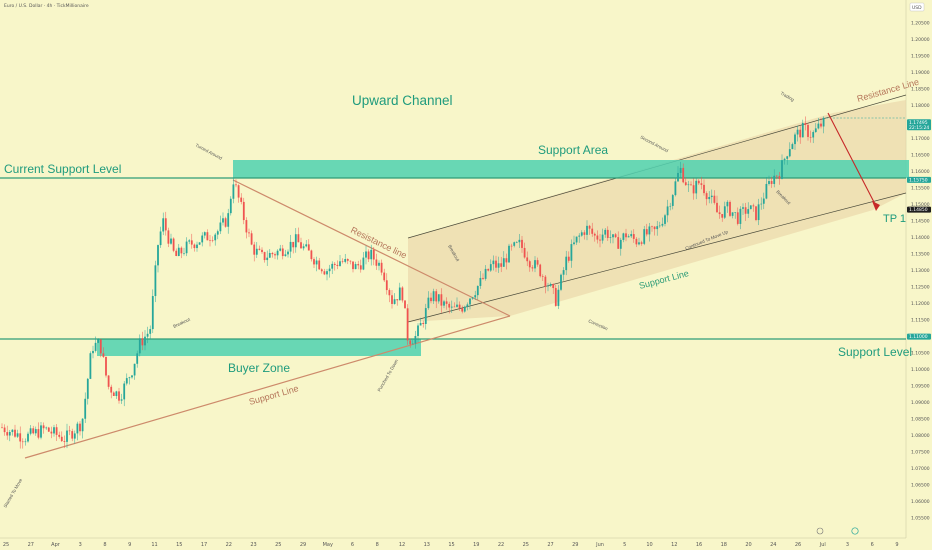  I want to click on globe-icon, so click(855, 531).